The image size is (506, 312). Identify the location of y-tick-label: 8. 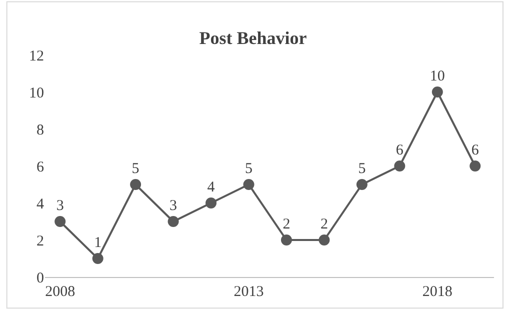
(40, 130).